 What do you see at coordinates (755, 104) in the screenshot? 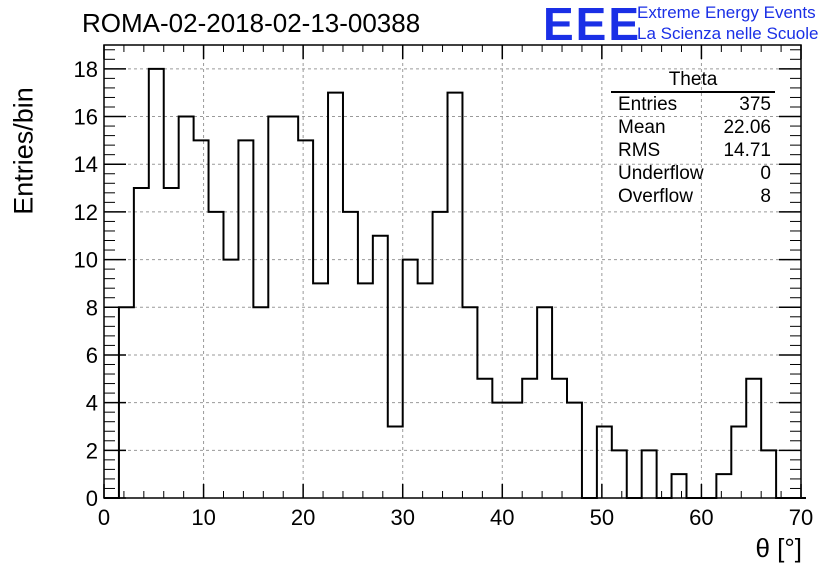
I see `stats-value: 375` at bounding box center [755, 104].